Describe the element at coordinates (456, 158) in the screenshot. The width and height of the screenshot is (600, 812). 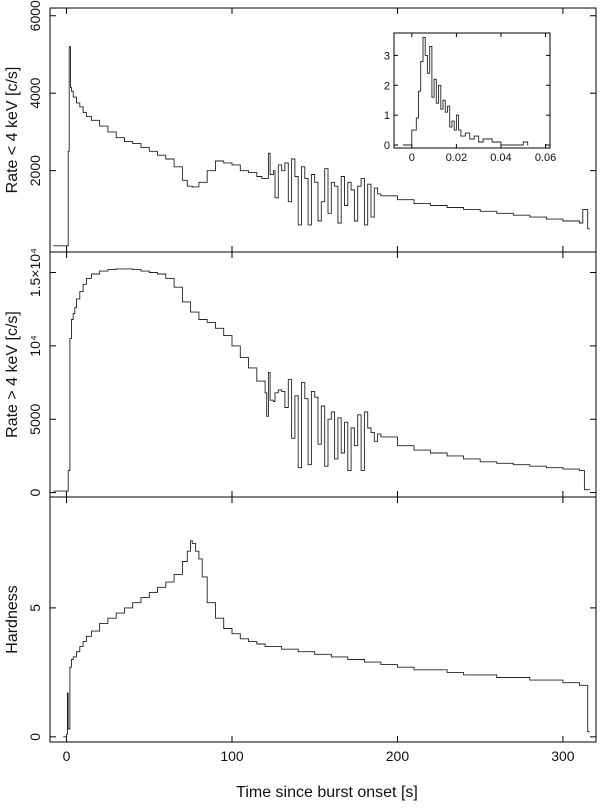
I see `x-tick-label: 0.02` at that location.